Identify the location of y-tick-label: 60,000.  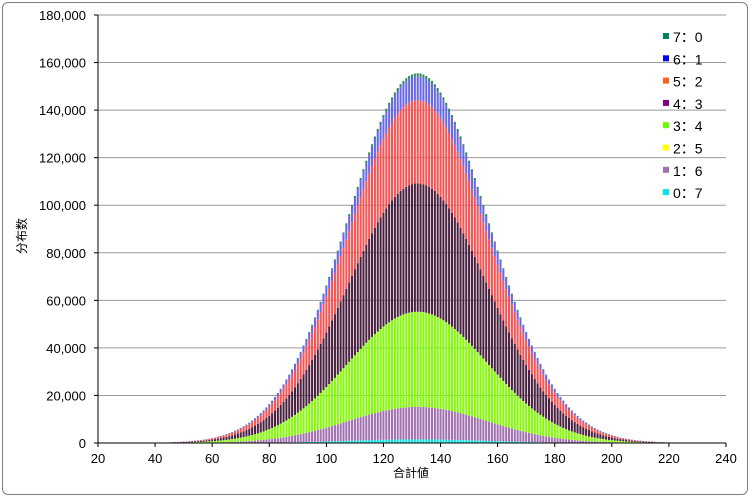
(66, 300).